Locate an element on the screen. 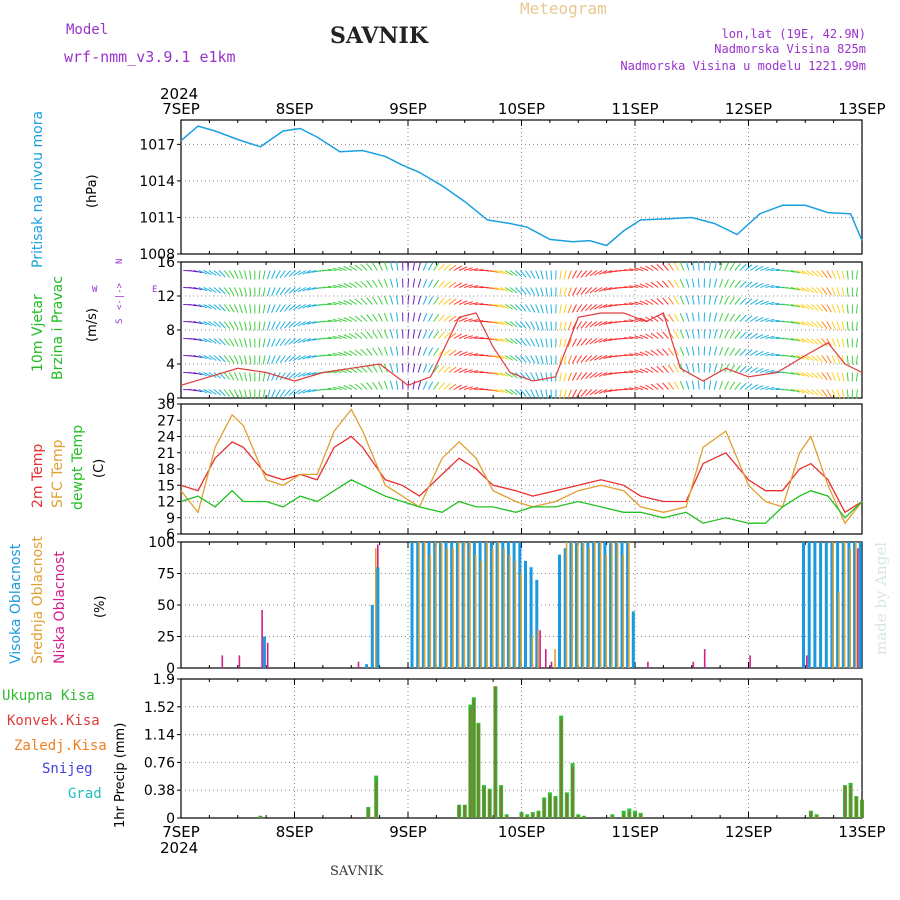 The image size is (900, 900). wind-title-line1: 10m Vjetar is located at coordinates (38, 333).